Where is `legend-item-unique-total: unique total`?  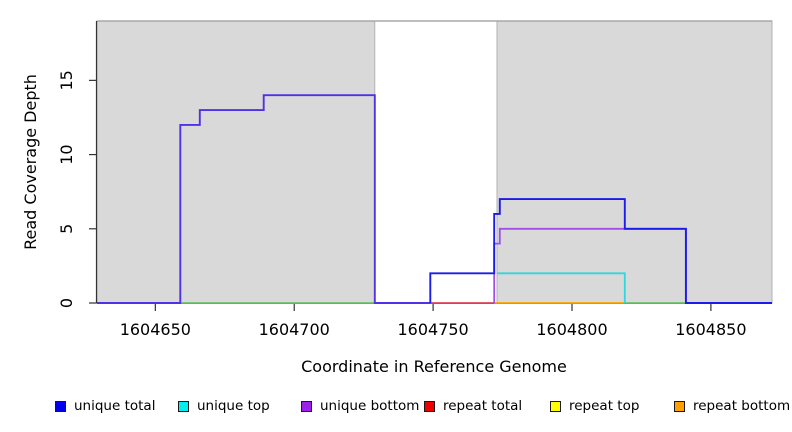 legend-item-unique-total: unique total is located at coordinates (105, 406).